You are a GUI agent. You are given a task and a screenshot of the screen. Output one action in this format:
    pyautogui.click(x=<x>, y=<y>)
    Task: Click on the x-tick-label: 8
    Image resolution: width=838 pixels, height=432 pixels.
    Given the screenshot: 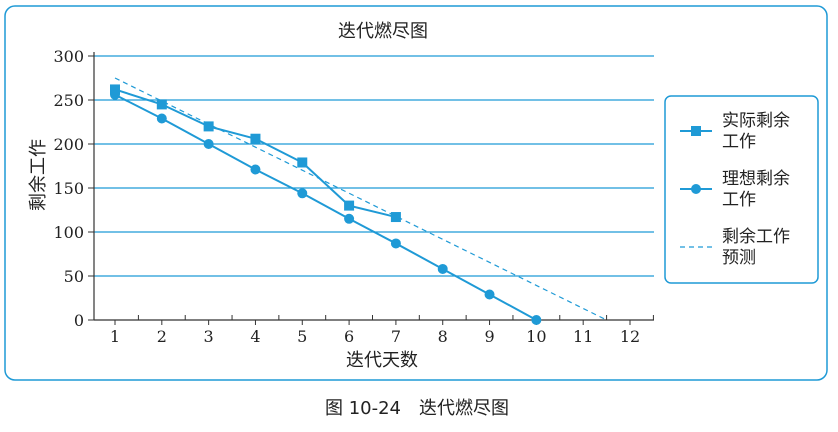 What is the action you would take?
    pyautogui.click(x=443, y=336)
    